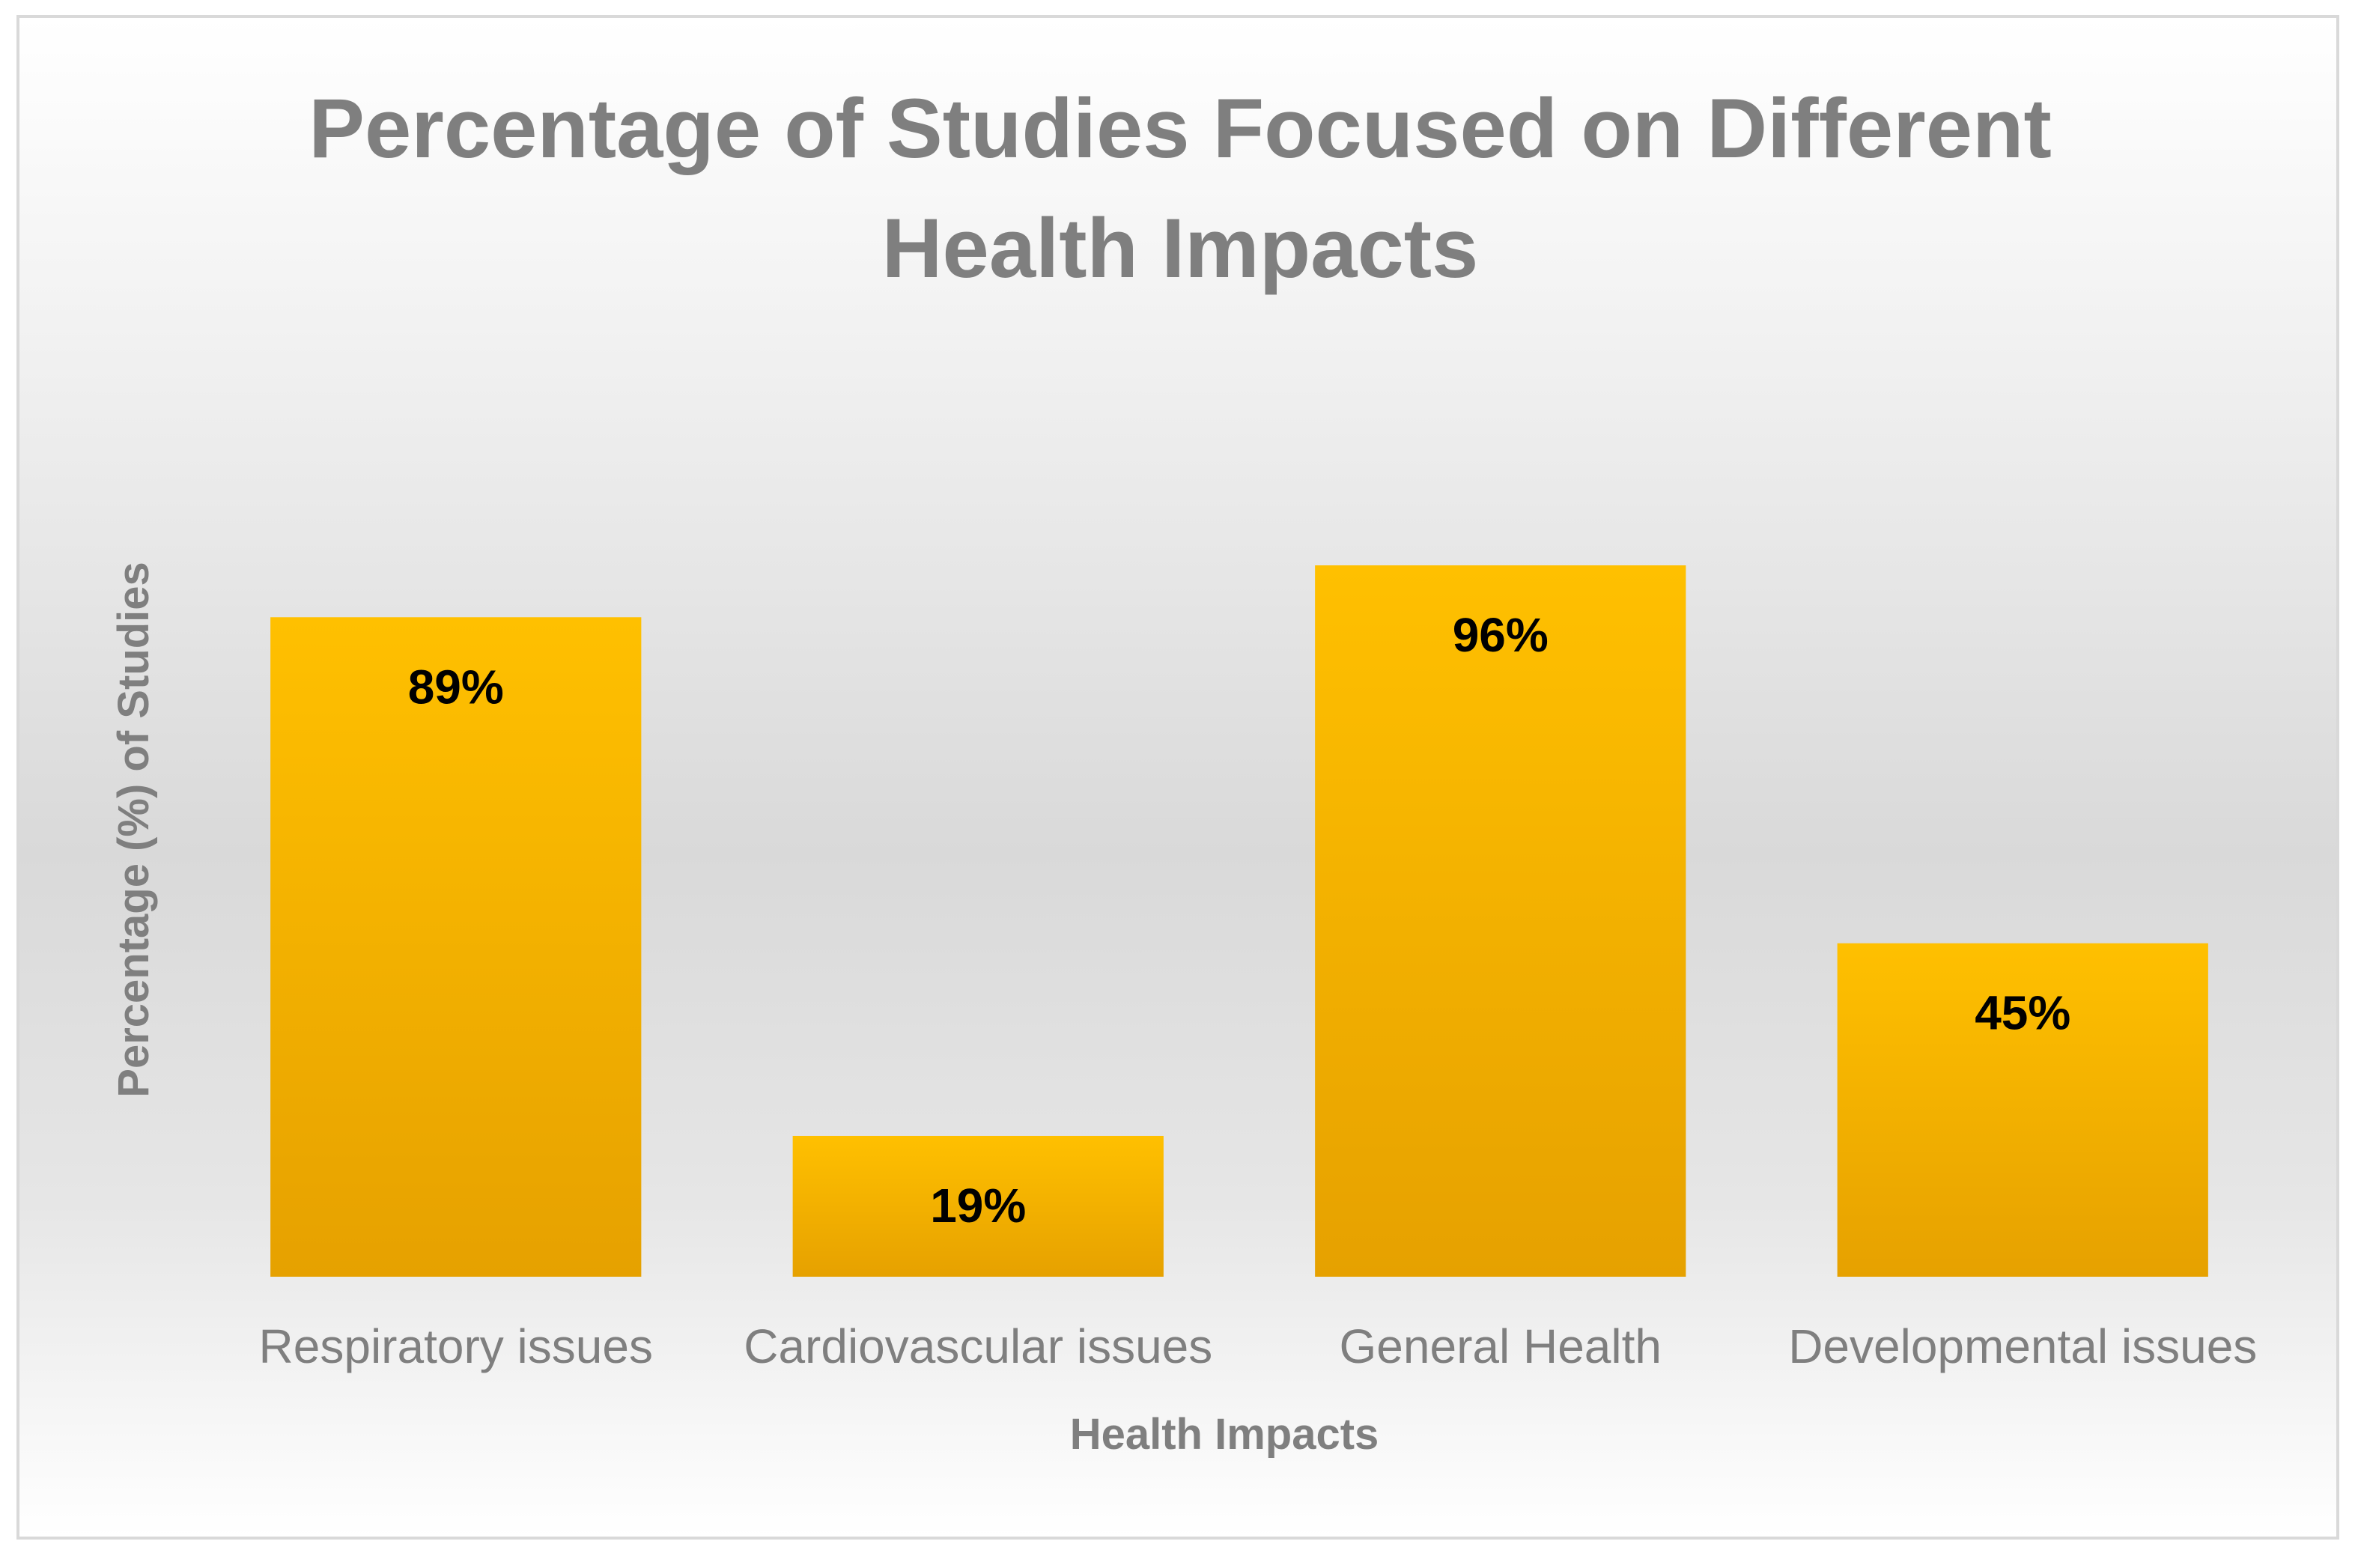 The image size is (2361, 1568). I want to click on data-label: 45%, so click(2022, 1013).